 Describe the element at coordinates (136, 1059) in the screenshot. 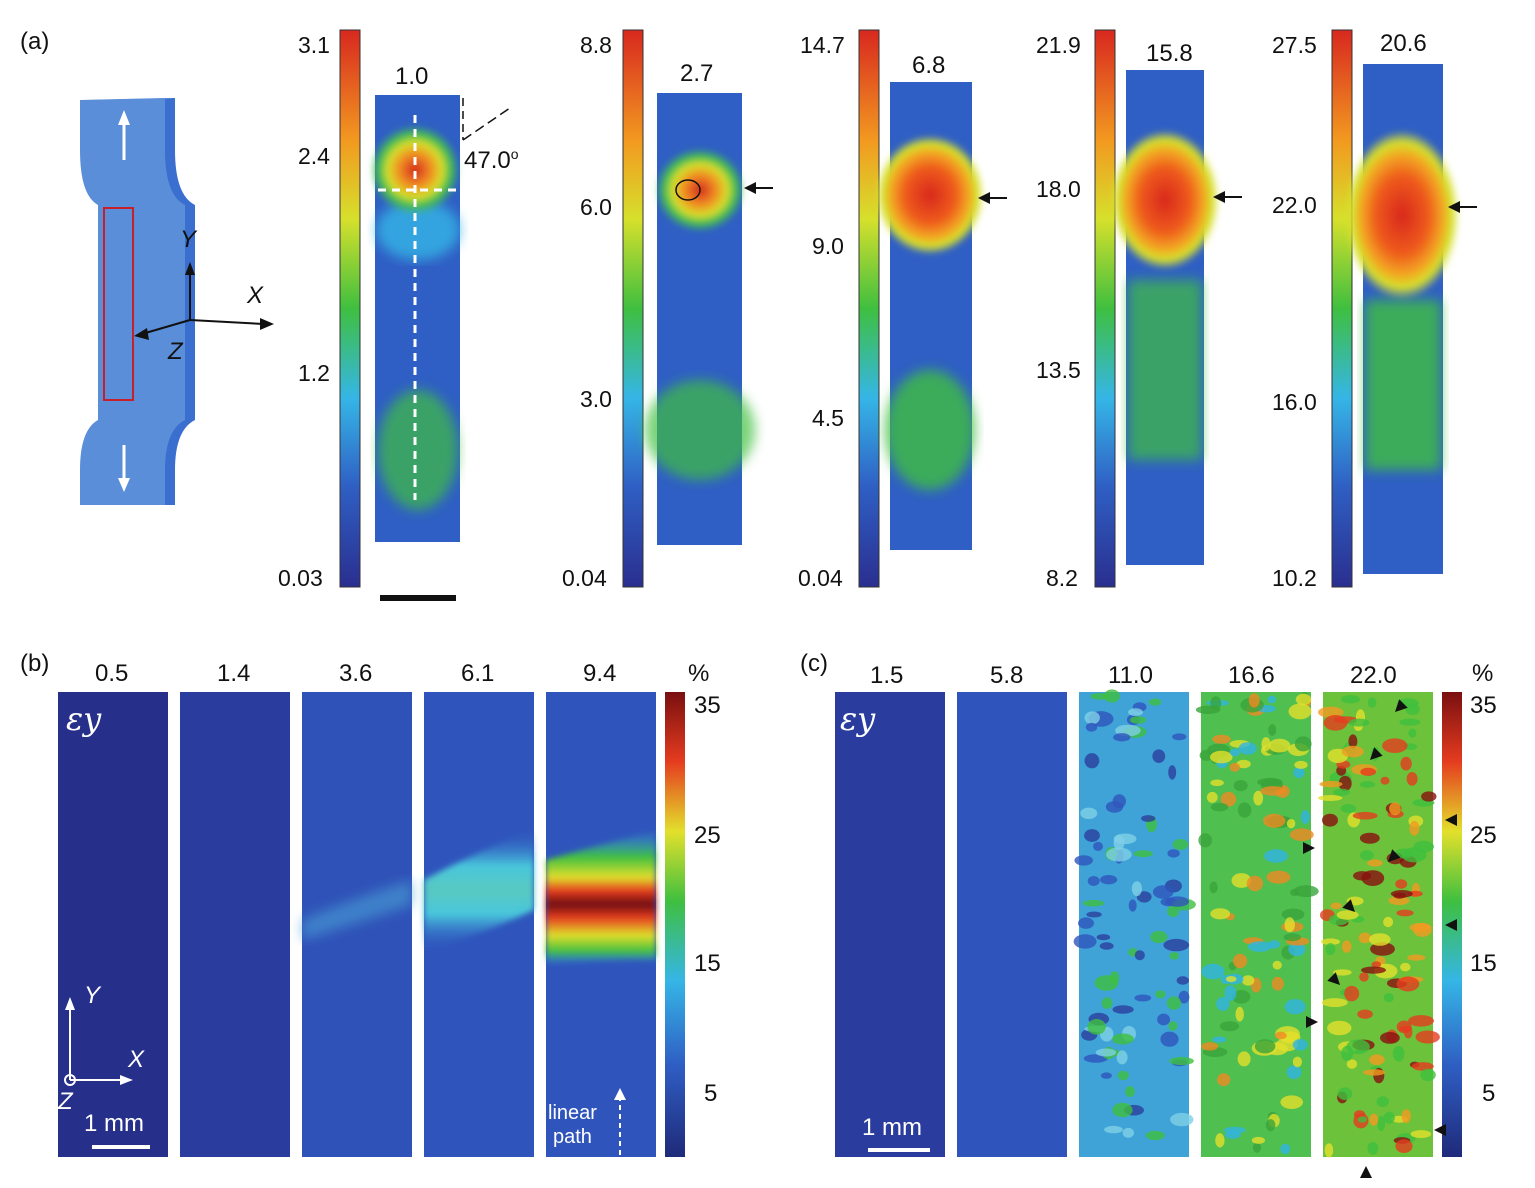

I see `axis-x-label-b: X` at that location.